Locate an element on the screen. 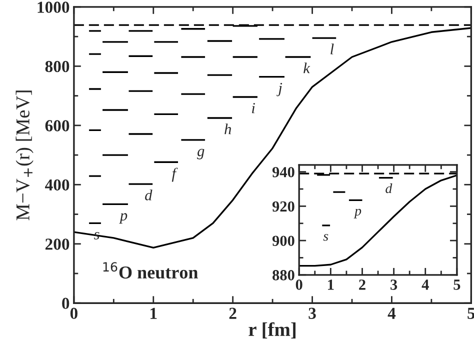 The width and height of the screenshot is (474, 348). x-axis-title: r [fm] is located at coordinates (272, 330).